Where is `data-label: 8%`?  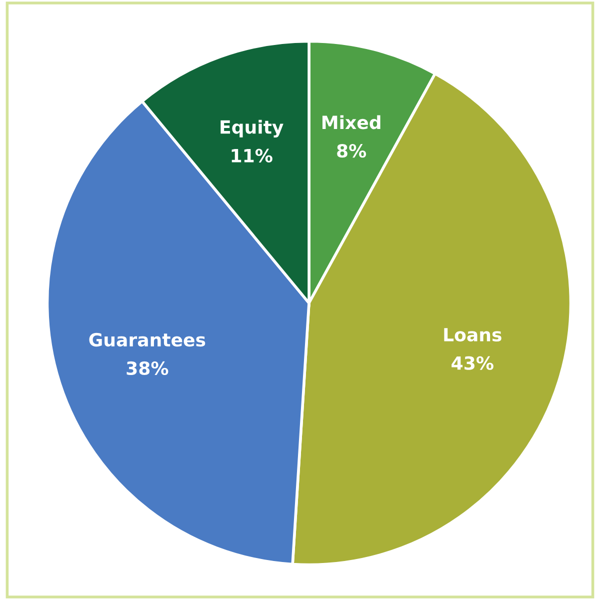
data-label: 8% is located at coordinates (351, 151).